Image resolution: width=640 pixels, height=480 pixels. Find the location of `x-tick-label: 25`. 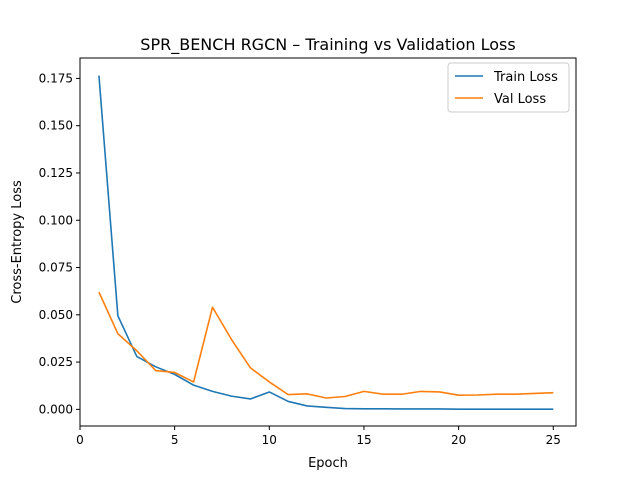

x-tick-label: 25 is located at coordinates (553, 440).